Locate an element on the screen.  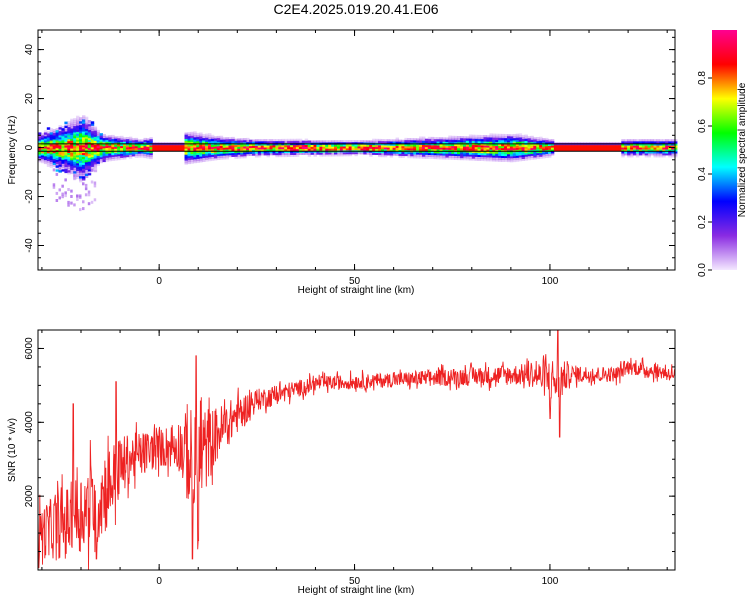
x-tick-label: 50 is located at coordinates (355, 581).